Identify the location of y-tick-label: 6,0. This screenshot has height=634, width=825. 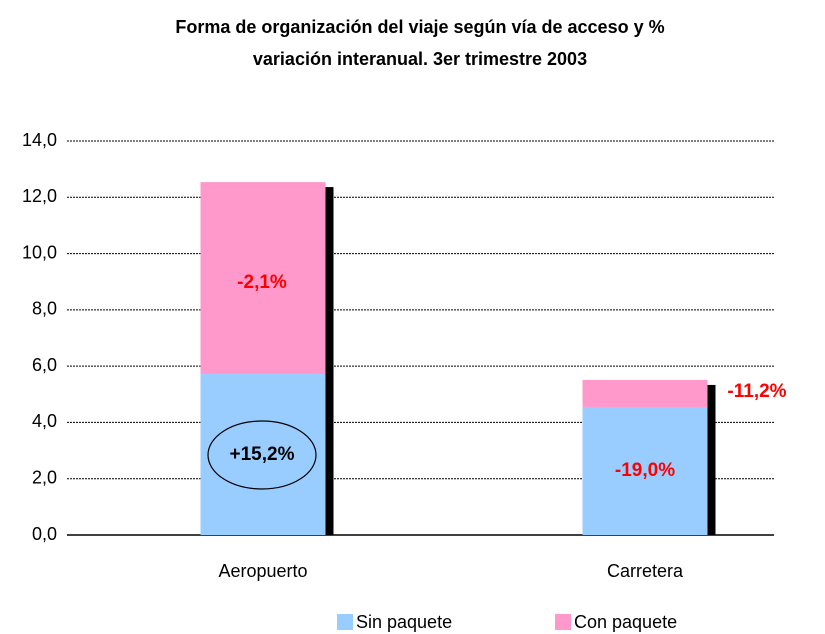
(44, 365).